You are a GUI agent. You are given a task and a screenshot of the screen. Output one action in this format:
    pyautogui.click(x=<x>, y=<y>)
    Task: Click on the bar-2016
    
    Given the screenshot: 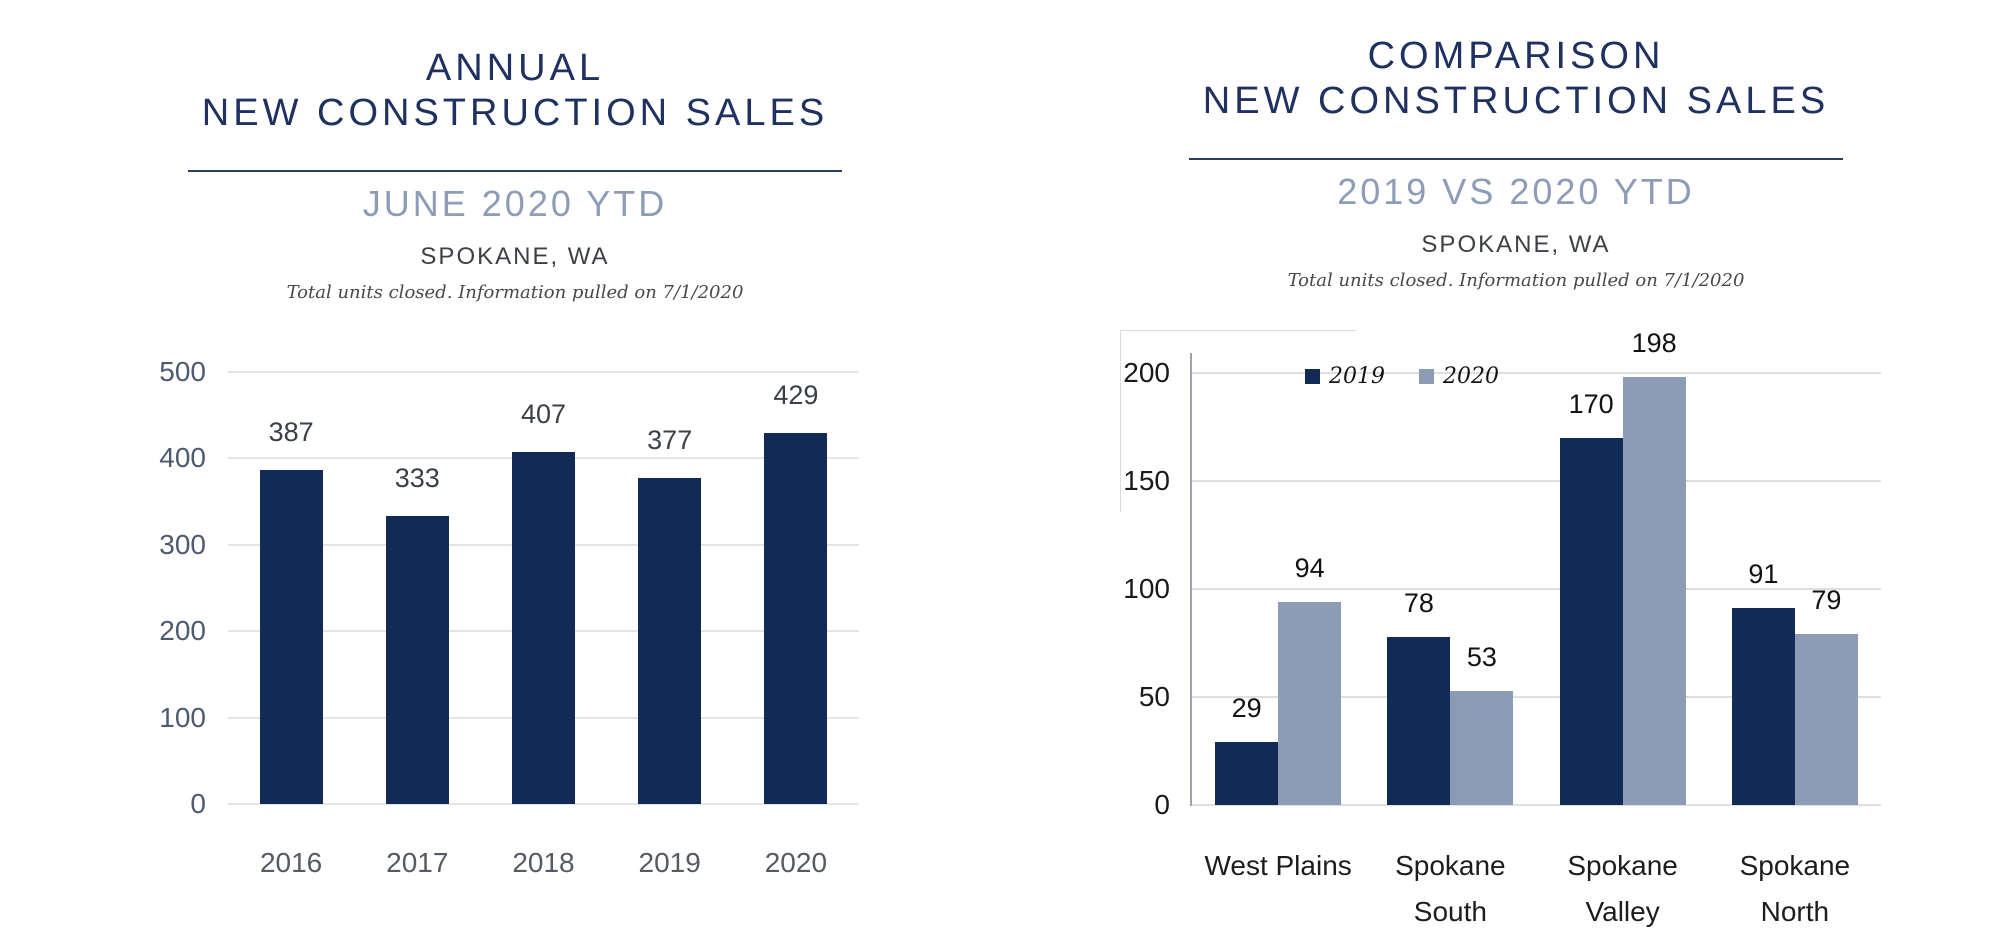 What is the action you would take?
    pyautogui.click(x=291, y=637)
    